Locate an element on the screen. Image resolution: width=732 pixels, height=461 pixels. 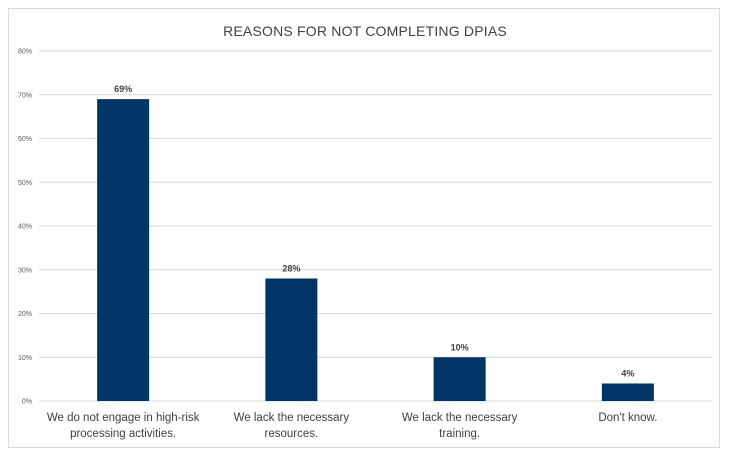
y-tick-label: 10% is located at coordinates (25, 358).